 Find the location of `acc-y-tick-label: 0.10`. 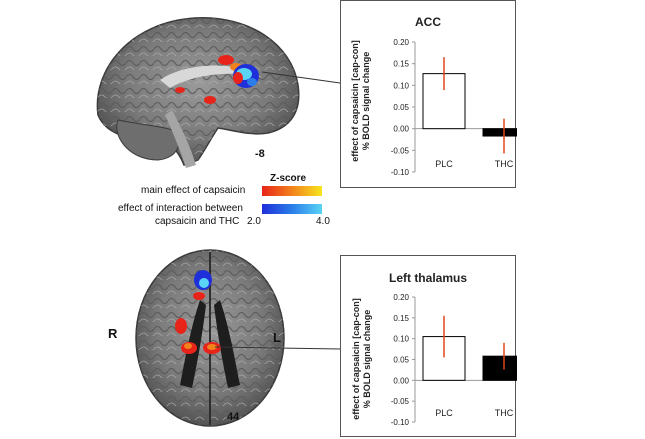

acc-y-tick-label: 0.10 is located at coordinates (401, 85).